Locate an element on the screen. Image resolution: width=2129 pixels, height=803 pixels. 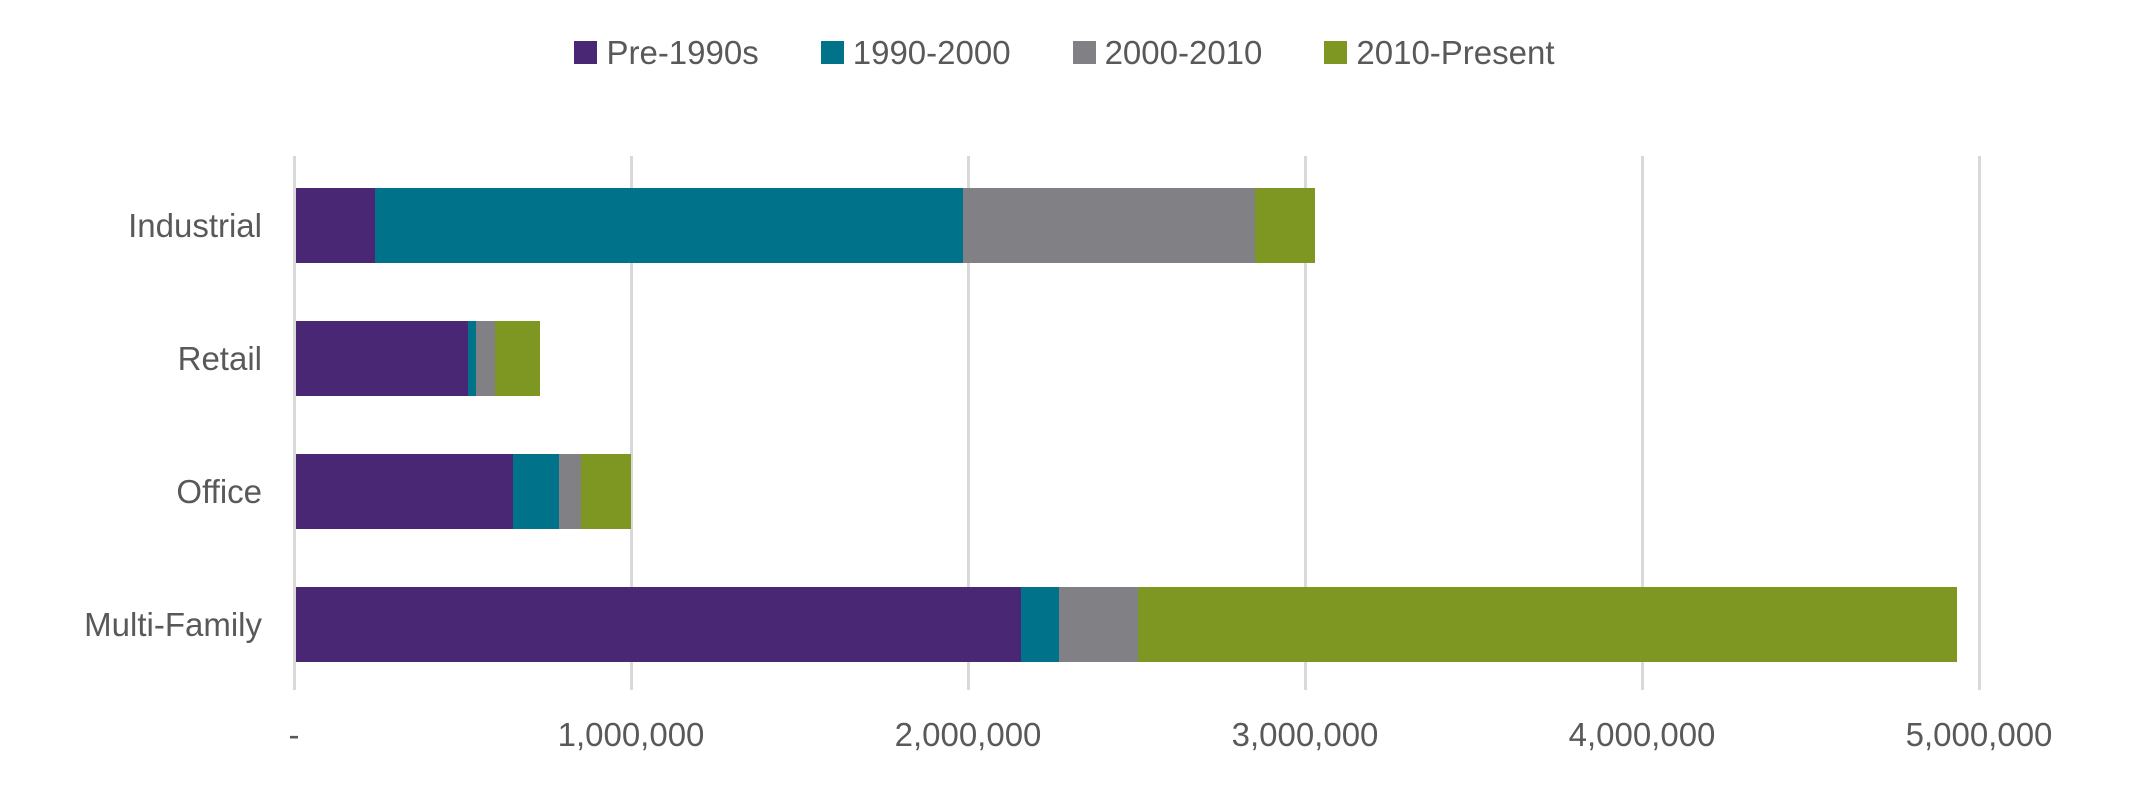
category-label-retail: Retail is located at coordinates (219, 358).